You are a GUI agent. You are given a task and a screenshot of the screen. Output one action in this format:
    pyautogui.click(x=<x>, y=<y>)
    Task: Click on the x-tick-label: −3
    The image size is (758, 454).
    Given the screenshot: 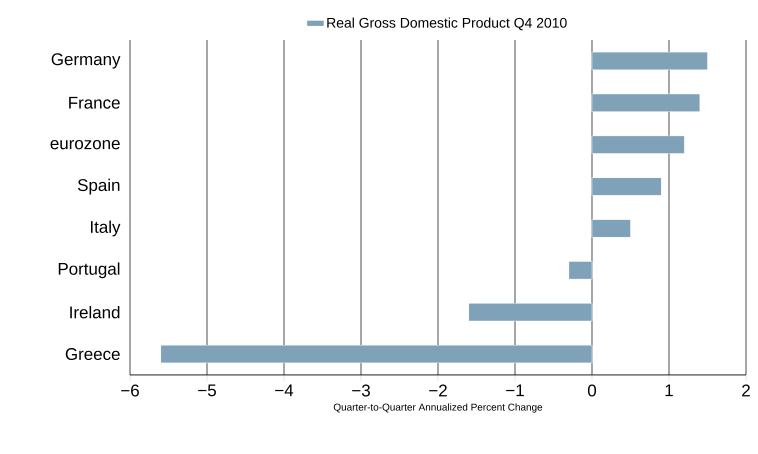 What is the action you would take?
    pyautogui.click(x=361, y=390)
    